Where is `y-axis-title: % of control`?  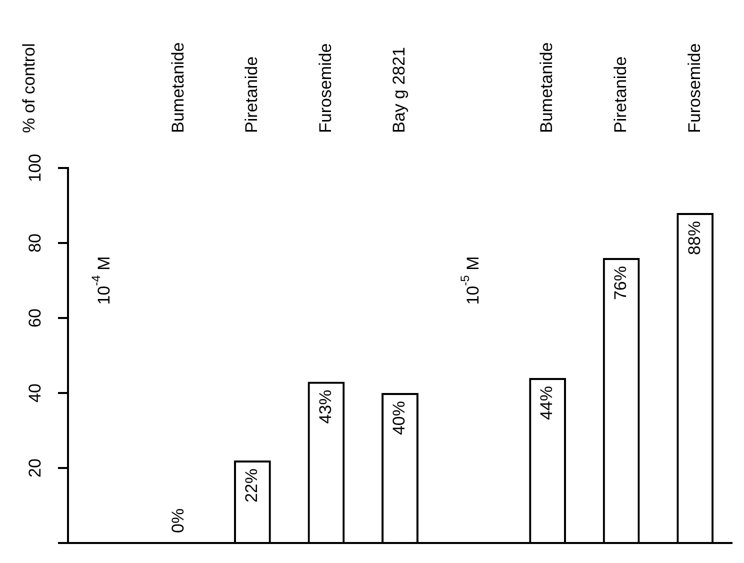 y-axis-title: % of control is located at coordinates (29, 88).